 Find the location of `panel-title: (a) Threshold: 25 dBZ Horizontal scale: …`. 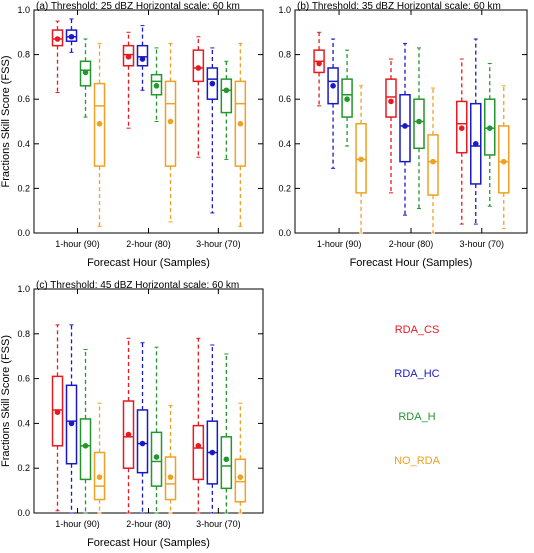

panel-title: (a) Threshold: 25 dBZ Horizontal scale: … is located at coordinates (138, 6).